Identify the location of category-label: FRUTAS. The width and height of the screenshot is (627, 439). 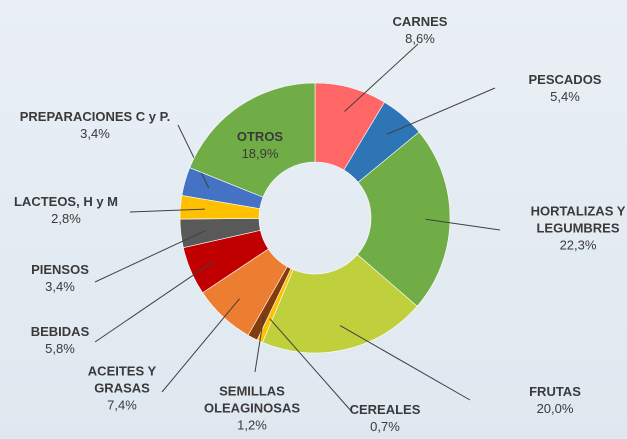
(555, 391).